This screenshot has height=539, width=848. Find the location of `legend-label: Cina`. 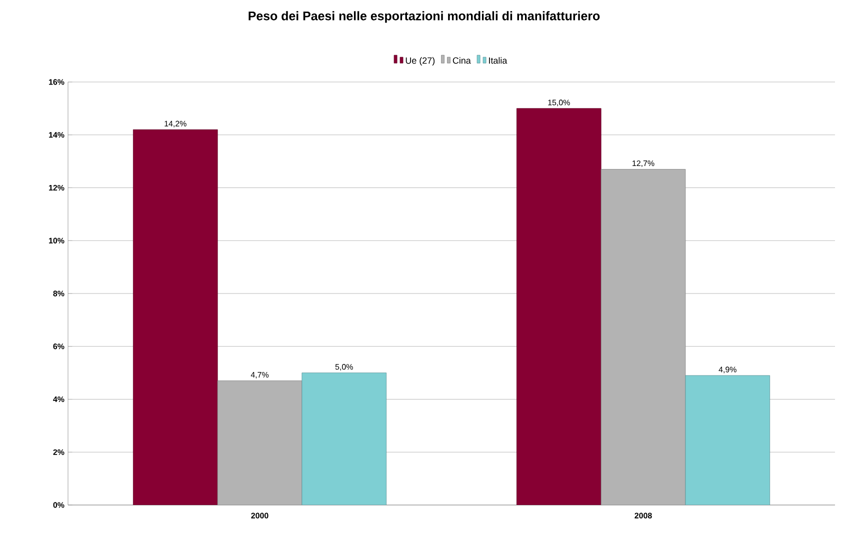

legend-label: Cina is located at coordinates (461, 60).